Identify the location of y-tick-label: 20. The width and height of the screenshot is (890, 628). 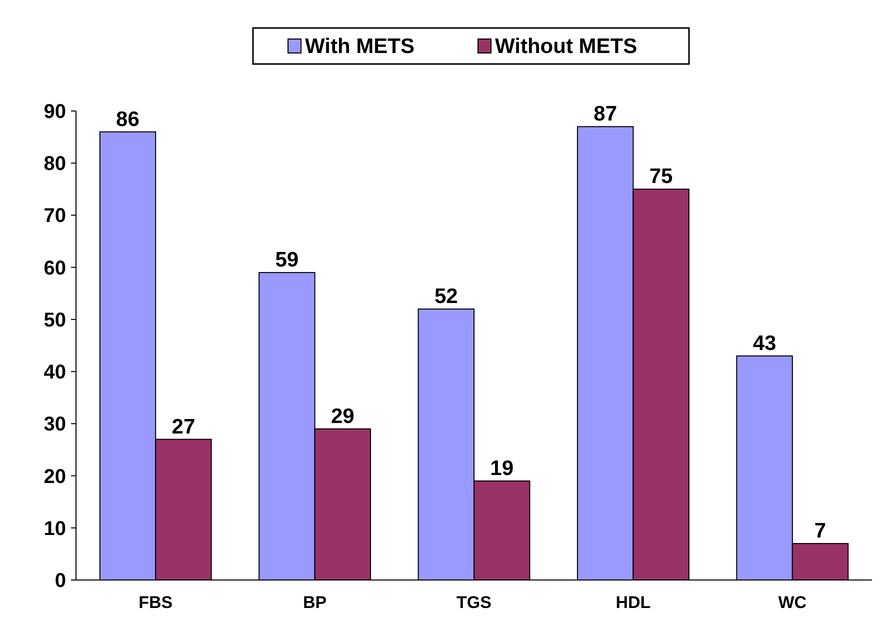
(55, 477).